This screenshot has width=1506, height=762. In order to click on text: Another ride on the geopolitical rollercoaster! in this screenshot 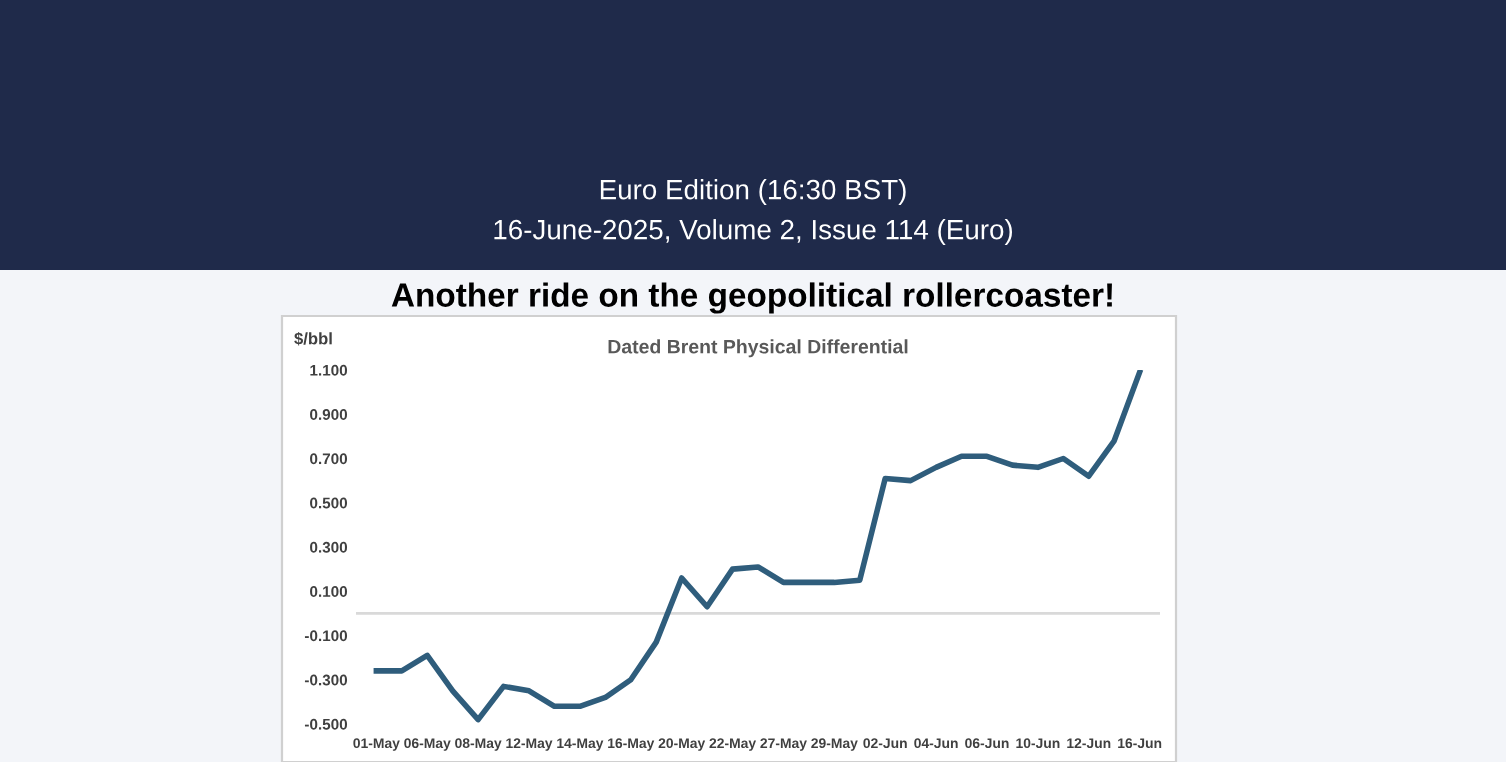, I will do `click(751, 298)`.